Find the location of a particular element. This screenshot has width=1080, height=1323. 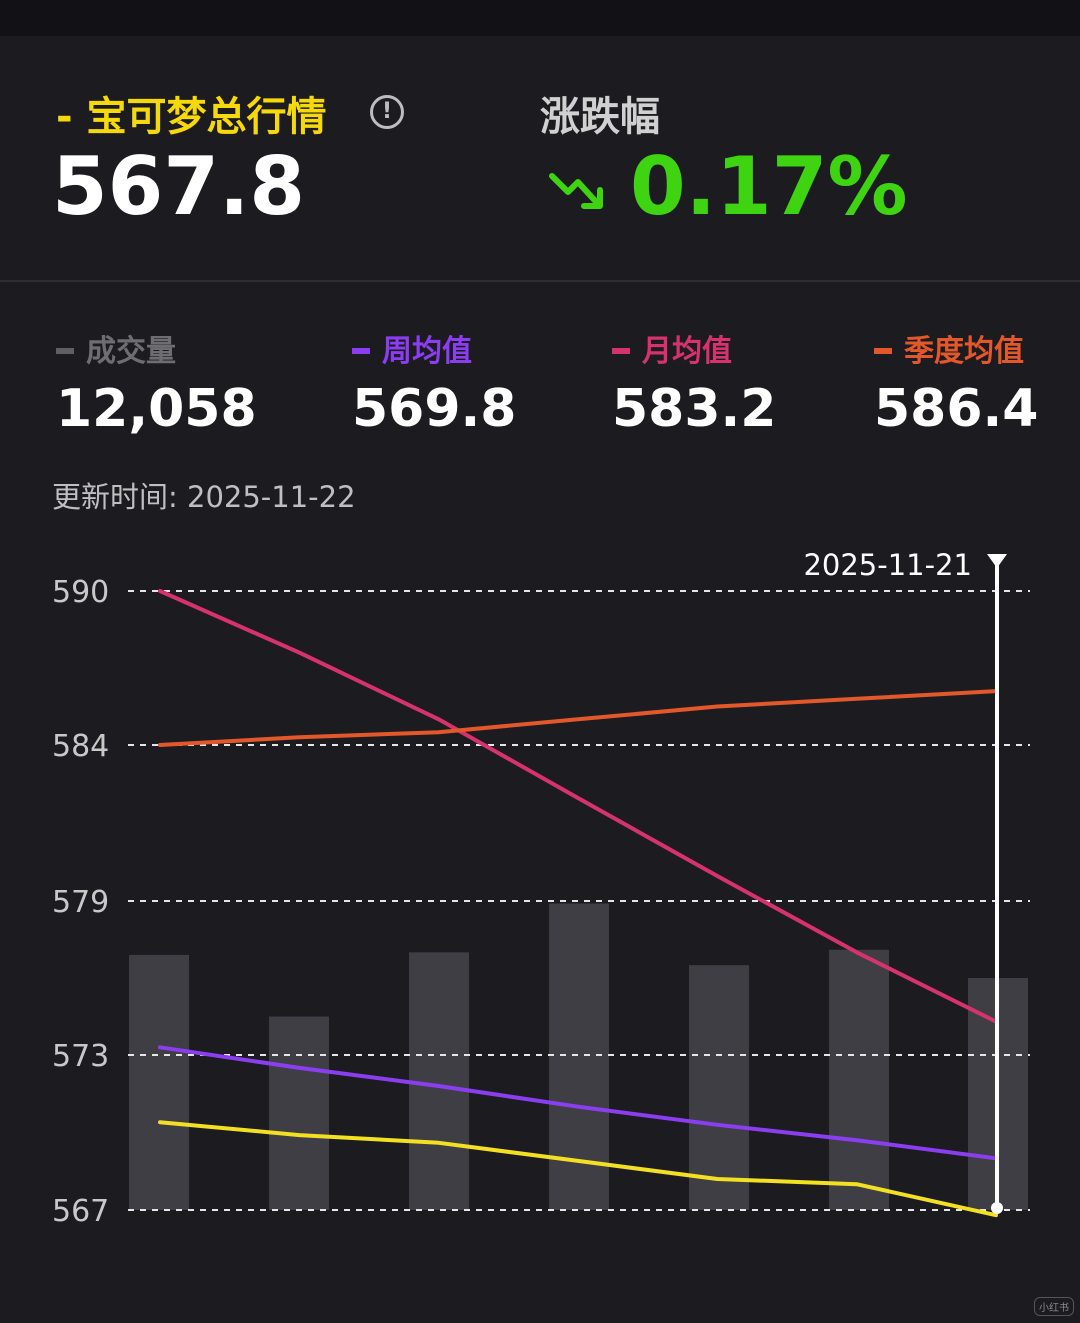

stat-monthly-label: 月均值 is located at coordinates (694, 352).